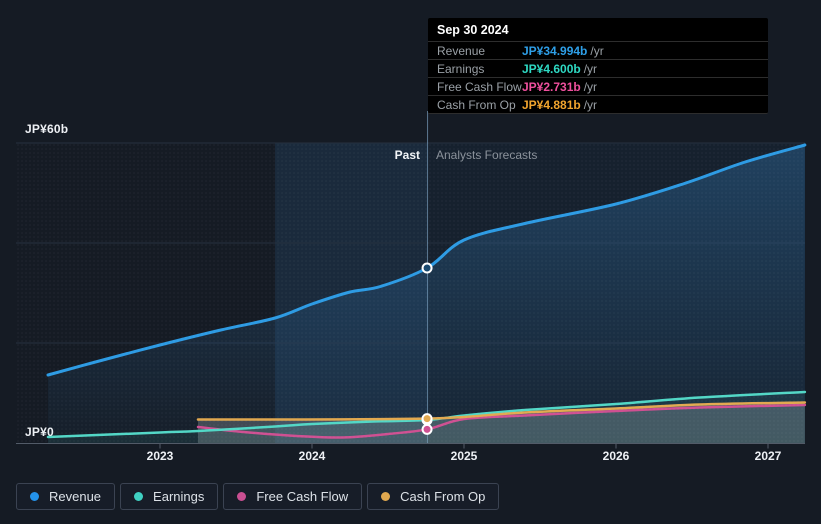 This screenshot has width=821, height=524. I want to click on revenue-current-point-marker, so click(427, 268).